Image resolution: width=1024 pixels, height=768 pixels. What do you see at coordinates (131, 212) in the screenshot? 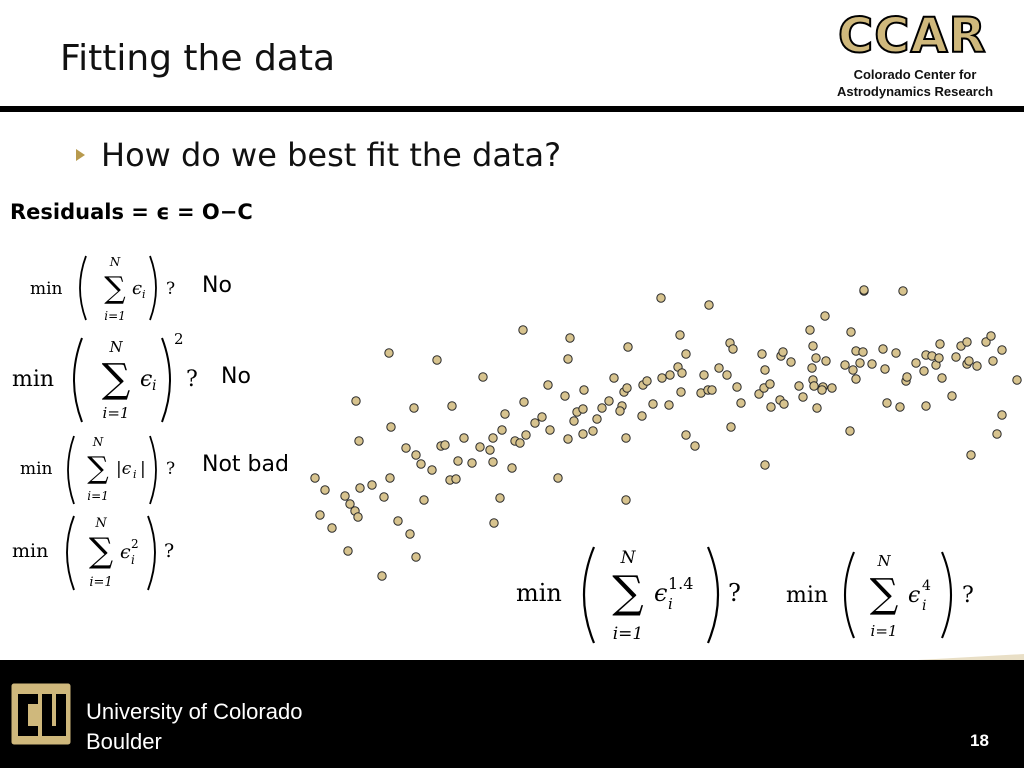
I see `residuals-label: Residuals = ϵ = O−C` at bounding box center [131, 212].